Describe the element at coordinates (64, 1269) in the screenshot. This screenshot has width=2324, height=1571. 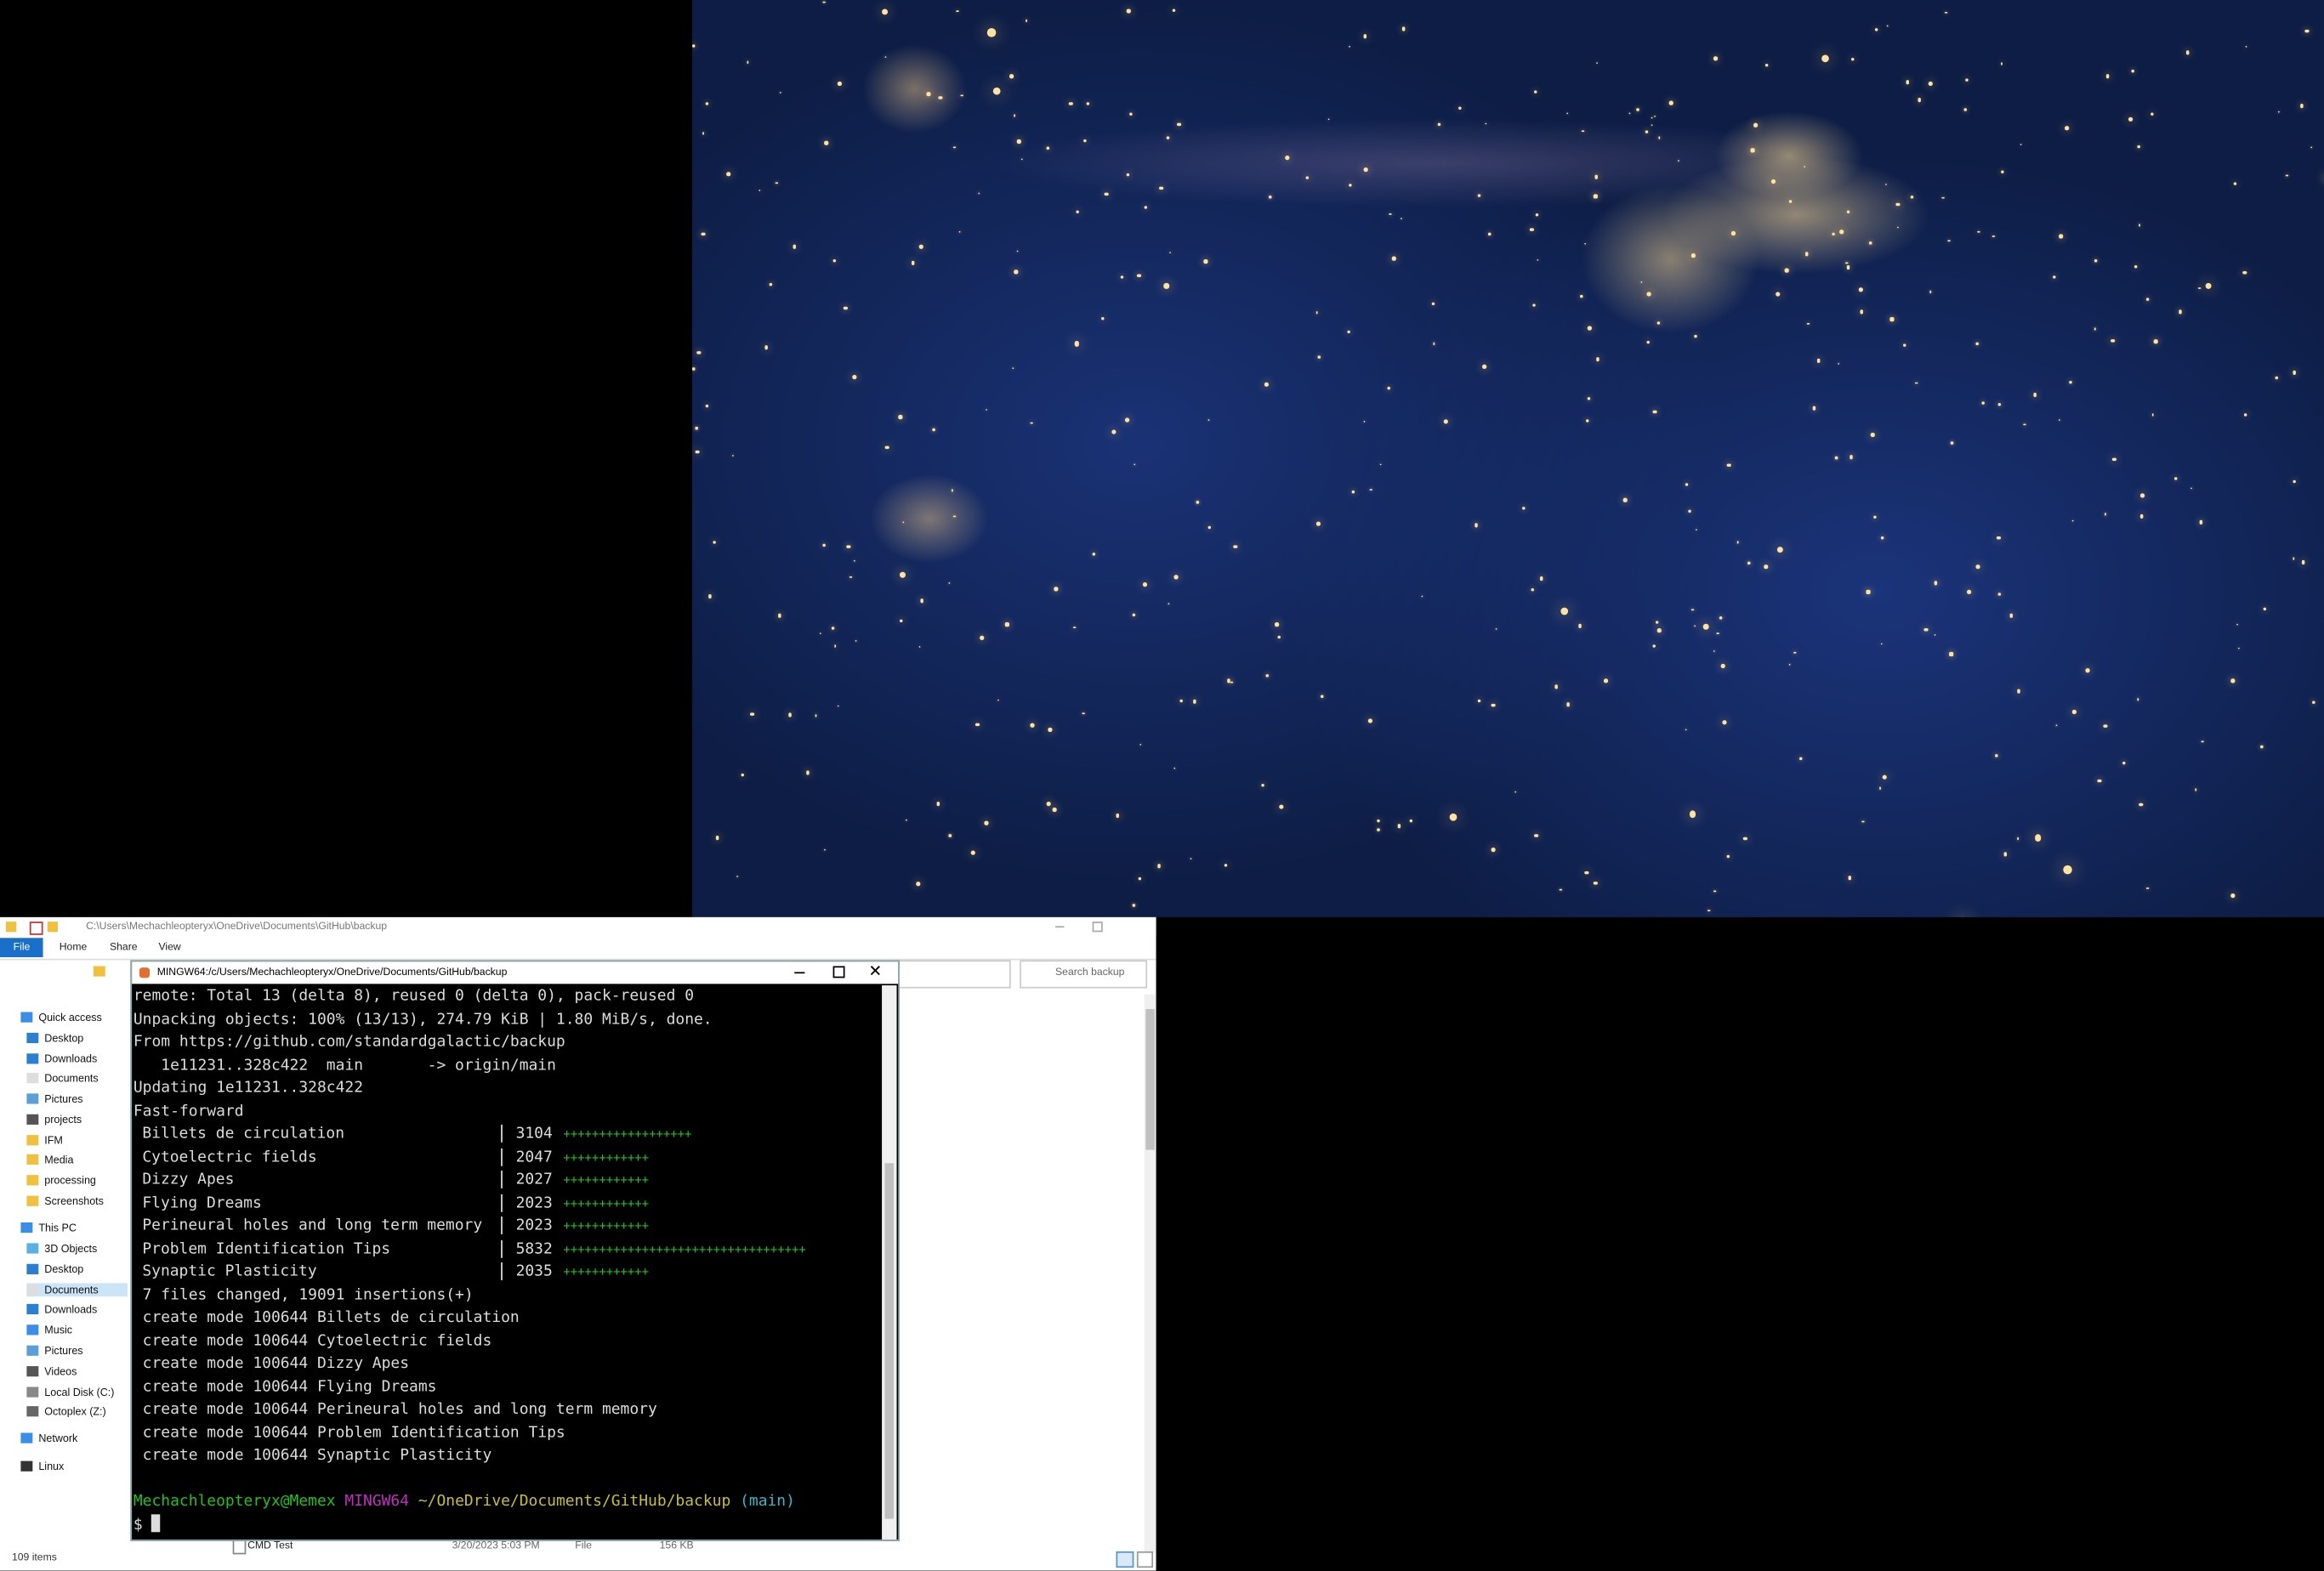
I see `nav-label: Desktop` at that location.